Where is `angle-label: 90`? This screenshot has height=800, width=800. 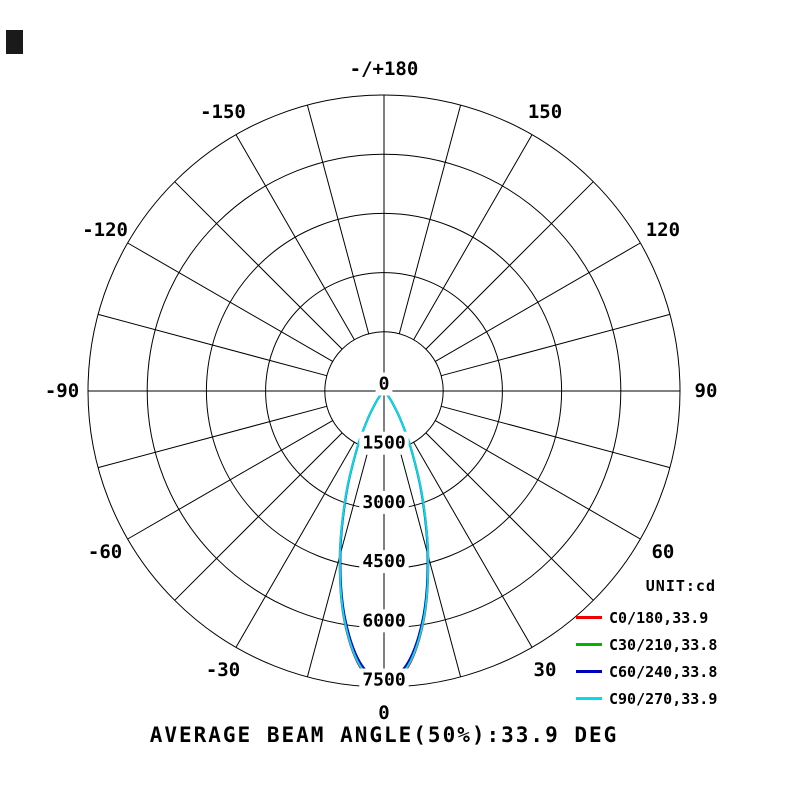
angle-label: 90 is located at coordinates (706, 391).